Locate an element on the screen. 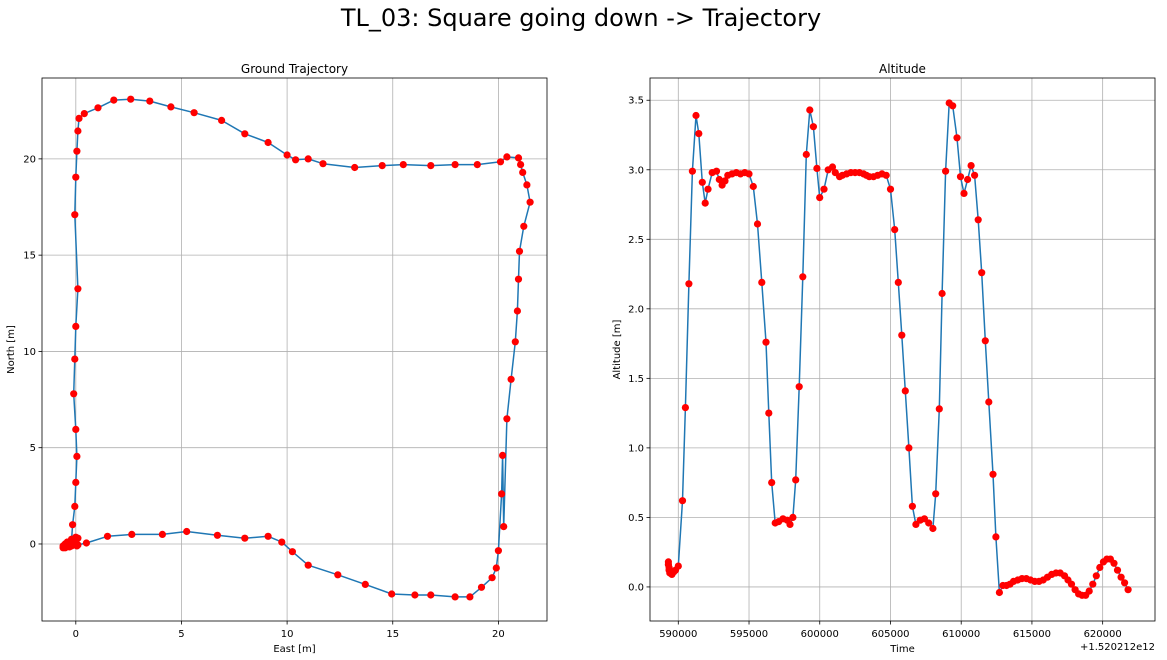 The width and height of the screenshot is (1167, 660). altitude-x-tick-label: 615000 is located at coordinates (1032, 634).